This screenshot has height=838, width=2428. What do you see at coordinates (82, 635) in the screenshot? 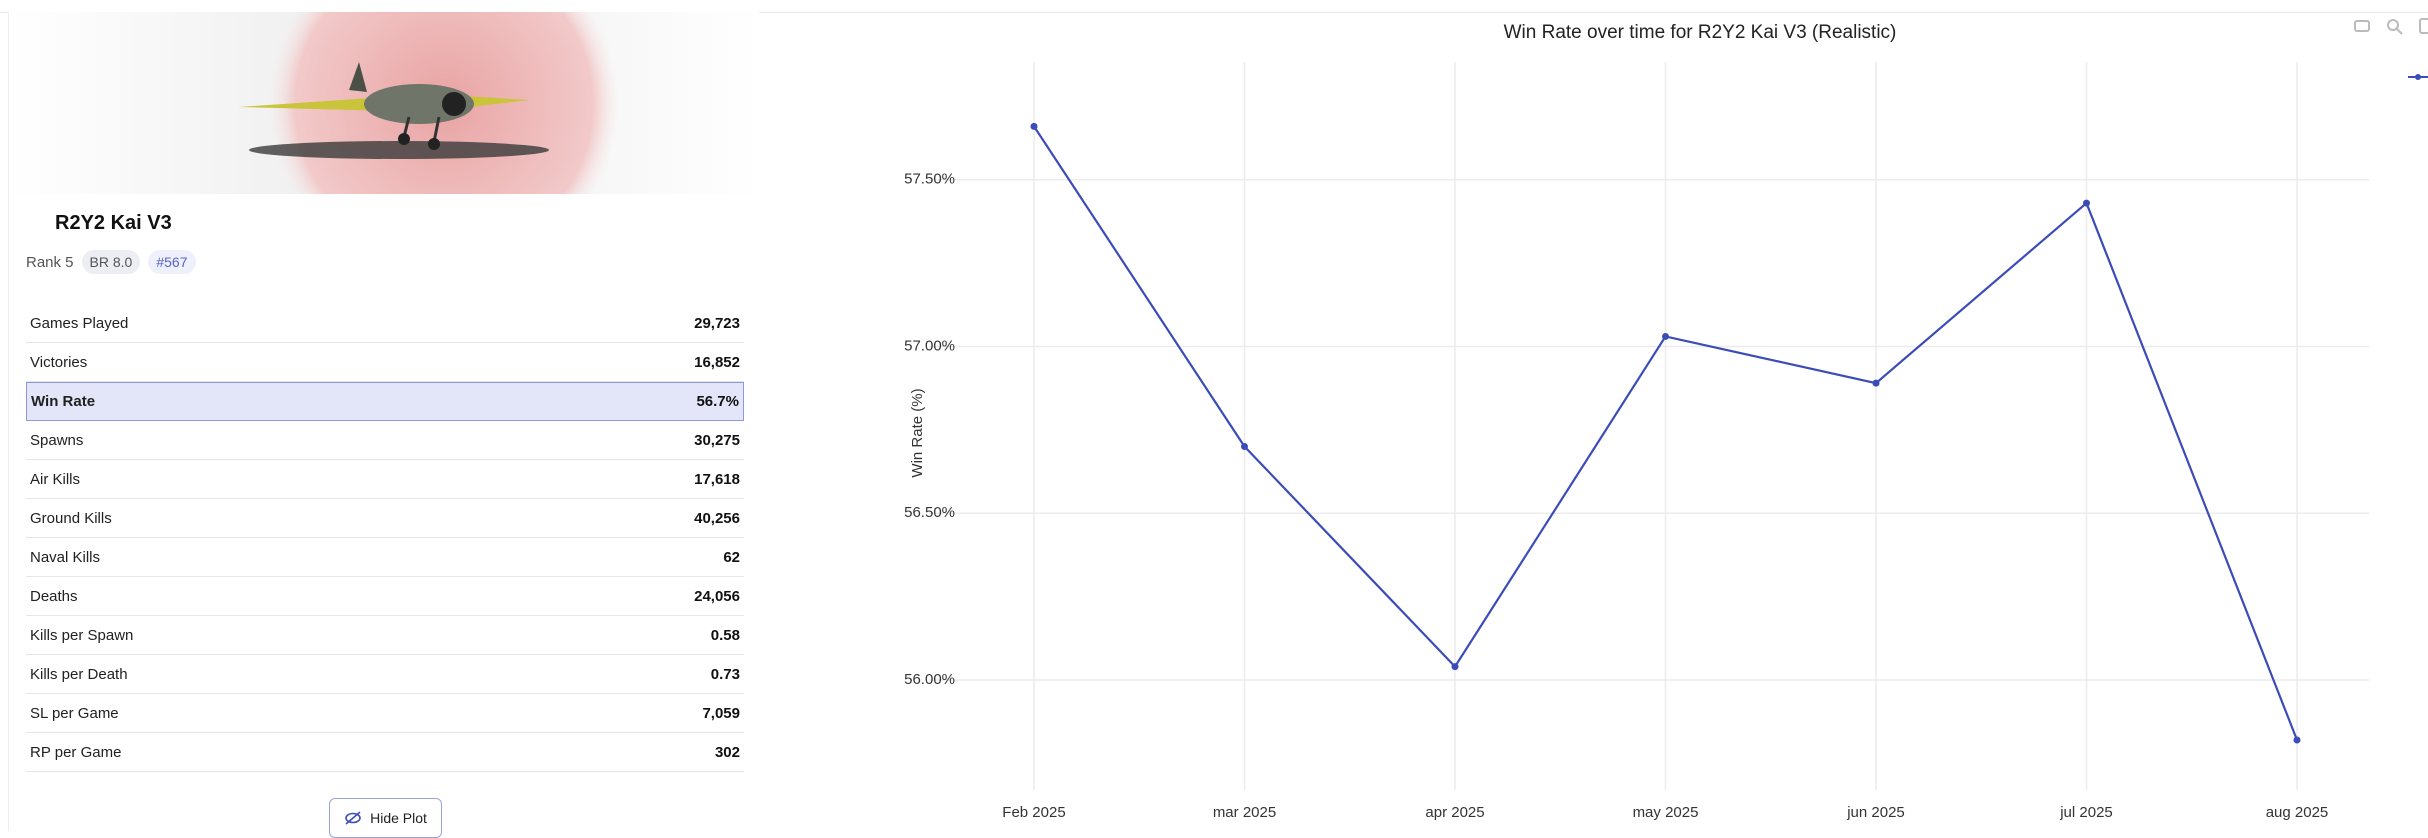
I see `stat-label: Kills per Spawn` at bounding box center [82, 635].